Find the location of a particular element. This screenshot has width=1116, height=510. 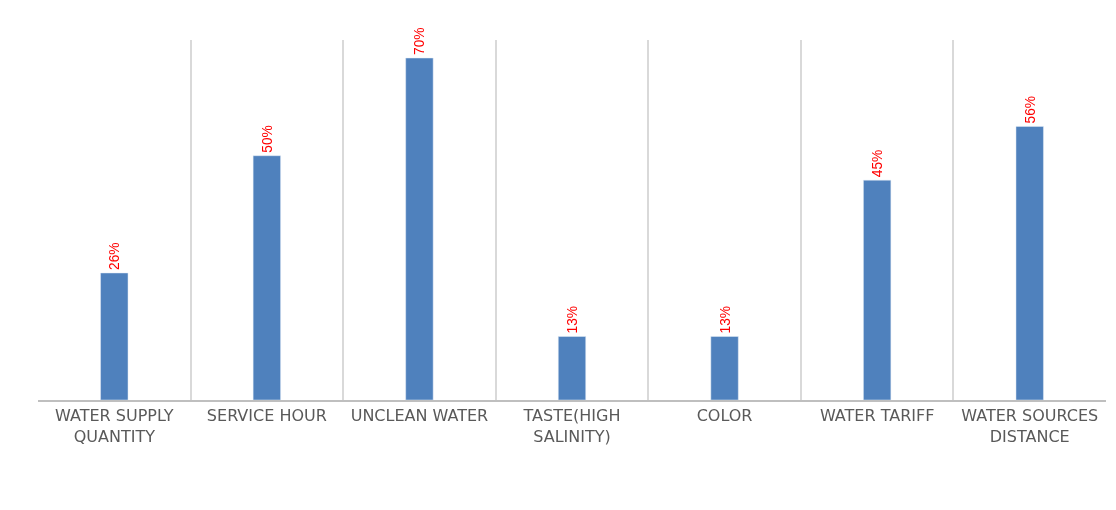

data-label: 50% is located at coordinates (267, 139).